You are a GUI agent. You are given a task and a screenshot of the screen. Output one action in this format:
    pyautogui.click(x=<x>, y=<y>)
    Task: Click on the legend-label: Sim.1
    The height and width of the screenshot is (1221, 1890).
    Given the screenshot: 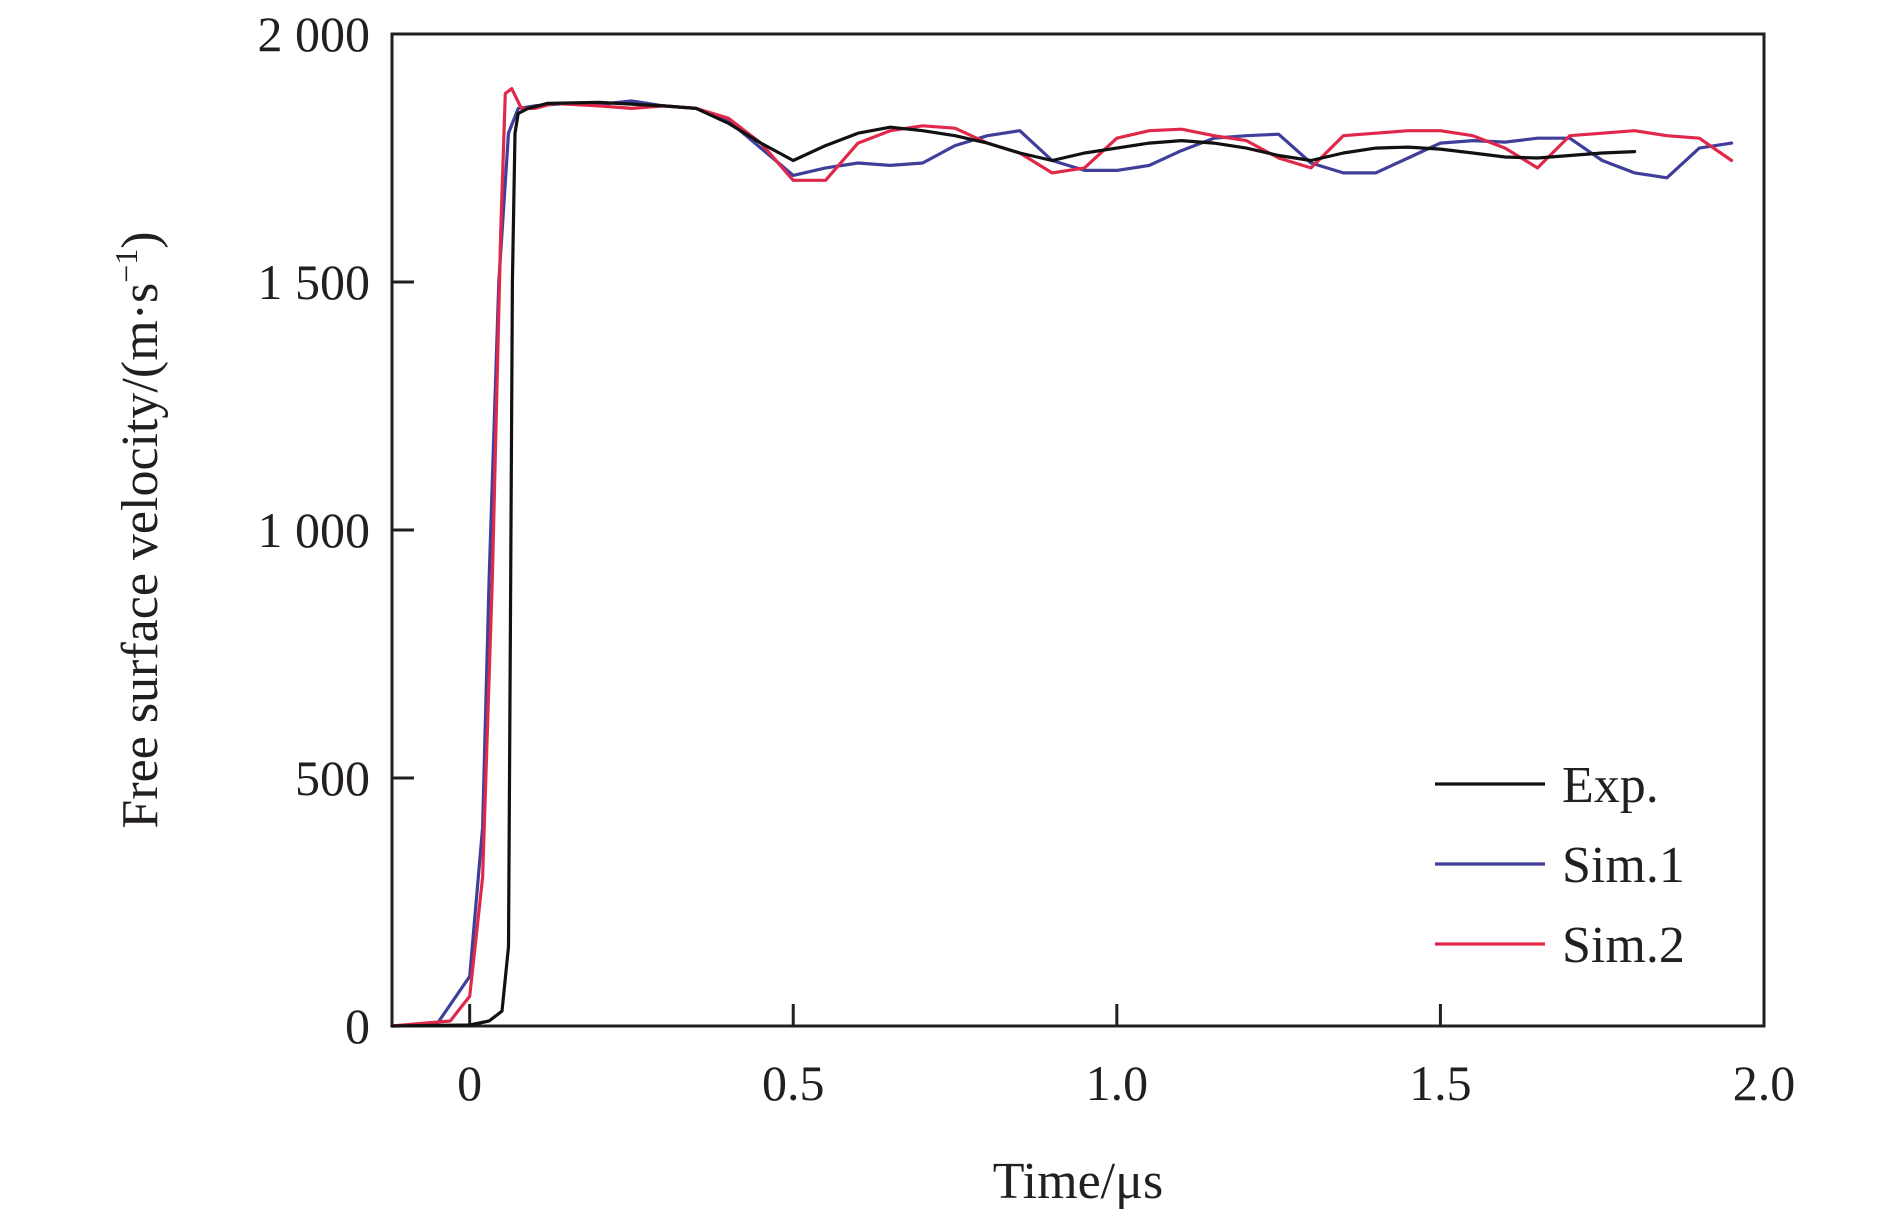 What is the action you would take?
    pyautogui.click(x=1623, y=865)
    